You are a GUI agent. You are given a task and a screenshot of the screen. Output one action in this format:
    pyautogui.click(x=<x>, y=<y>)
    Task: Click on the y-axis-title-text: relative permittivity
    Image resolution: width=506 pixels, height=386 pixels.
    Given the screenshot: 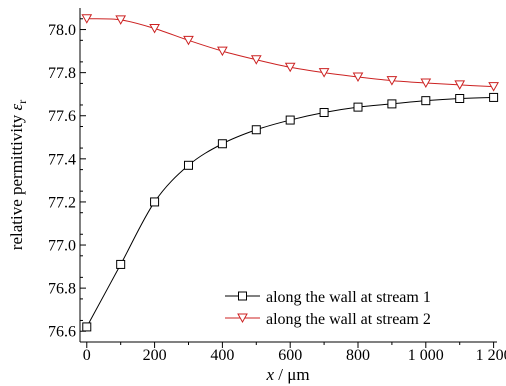 What is the action you would take?
    pyautogui.click(x=16, y=180)
    